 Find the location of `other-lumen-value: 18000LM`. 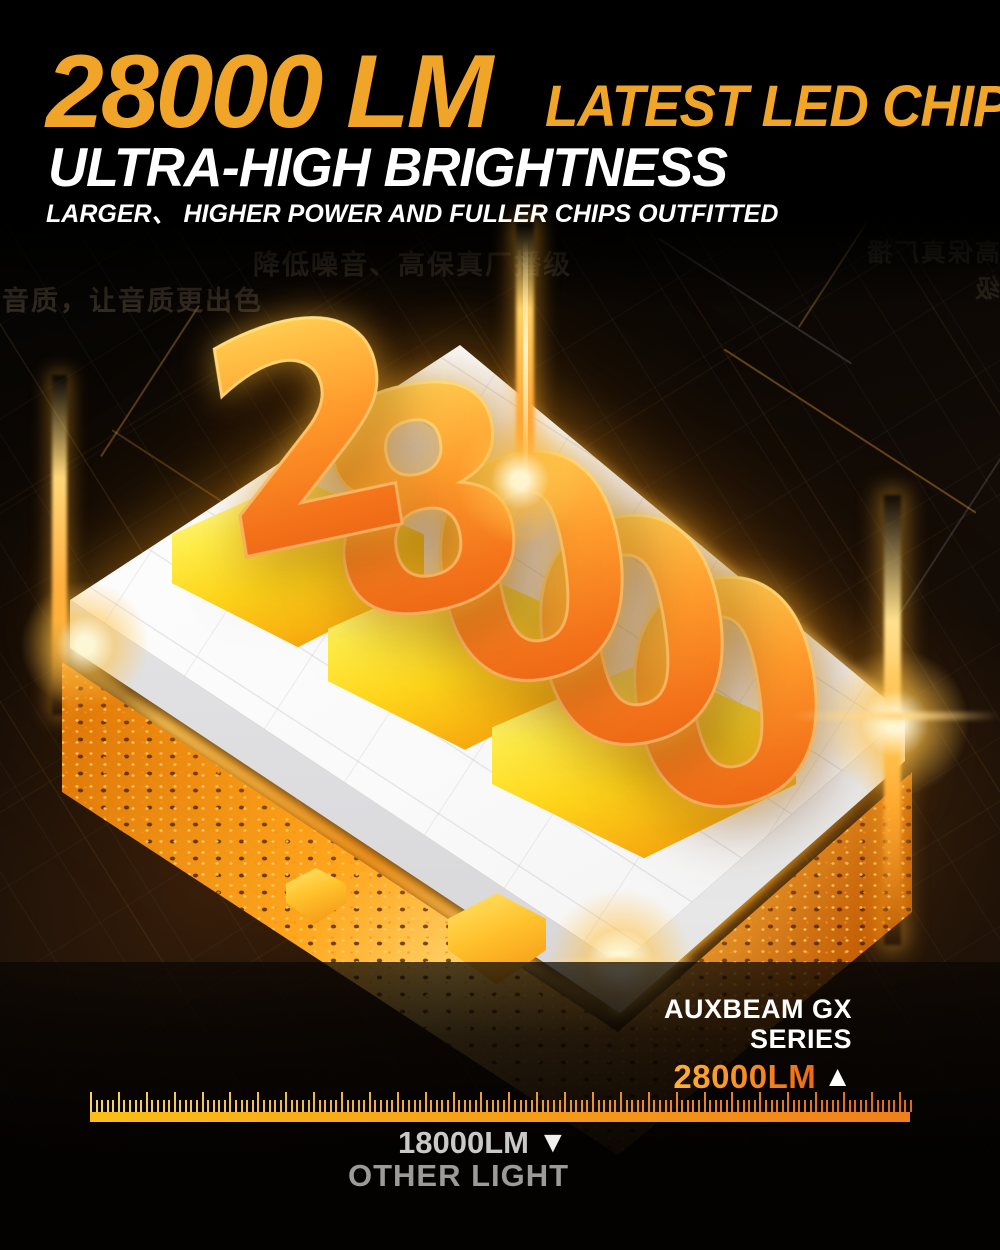

other-lumen-value: 18000LM is located at coordinates (463, 1142).